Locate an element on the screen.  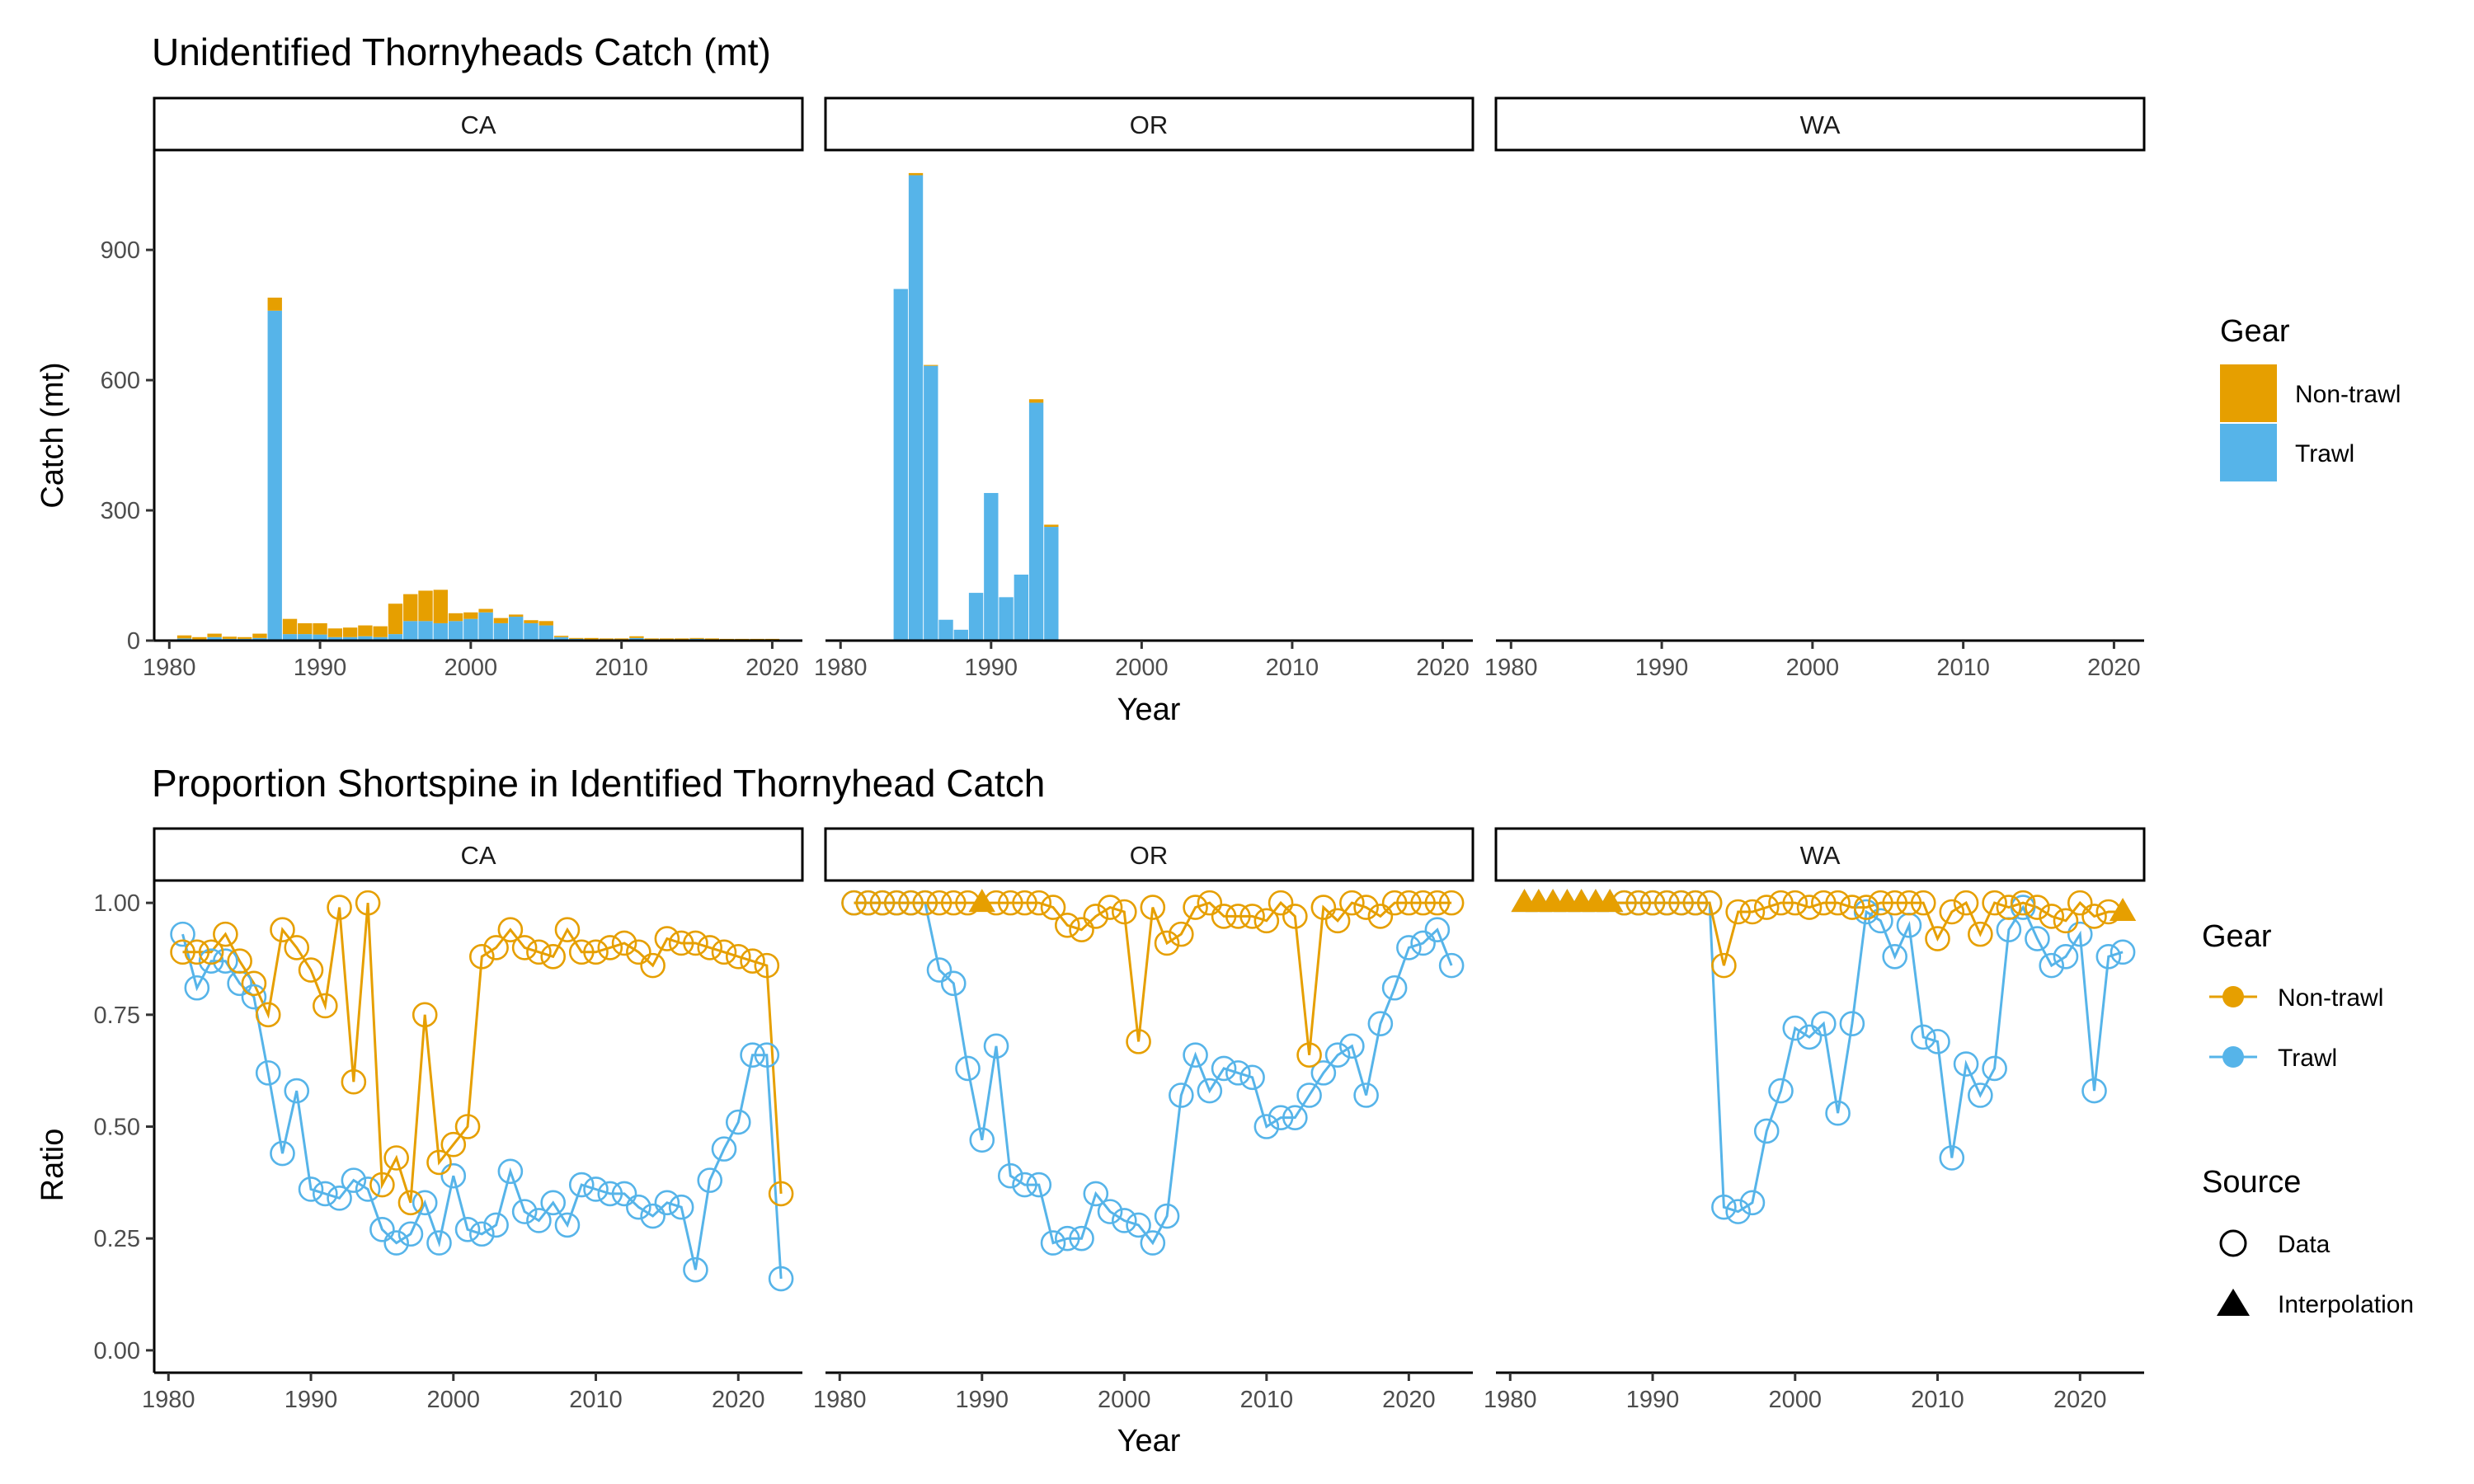
source-legend-label-interpolation: Interpolation is located at coordinates (2346, 1304).